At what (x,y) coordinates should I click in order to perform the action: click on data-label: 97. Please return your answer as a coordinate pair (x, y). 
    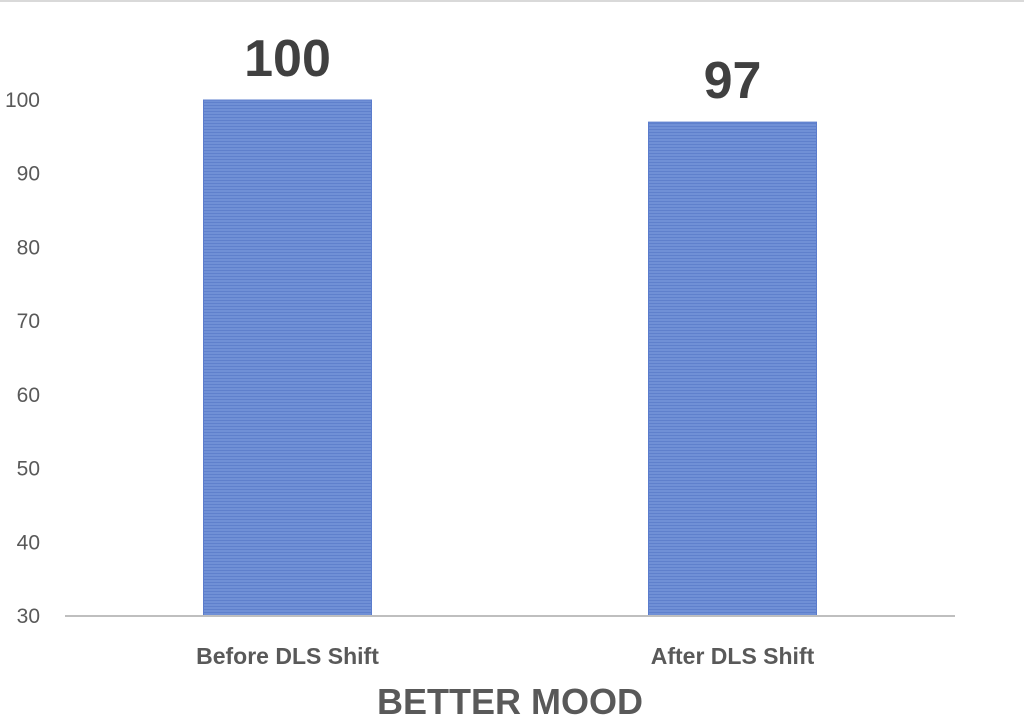
    Looking at the image, I should click on (733, 81).